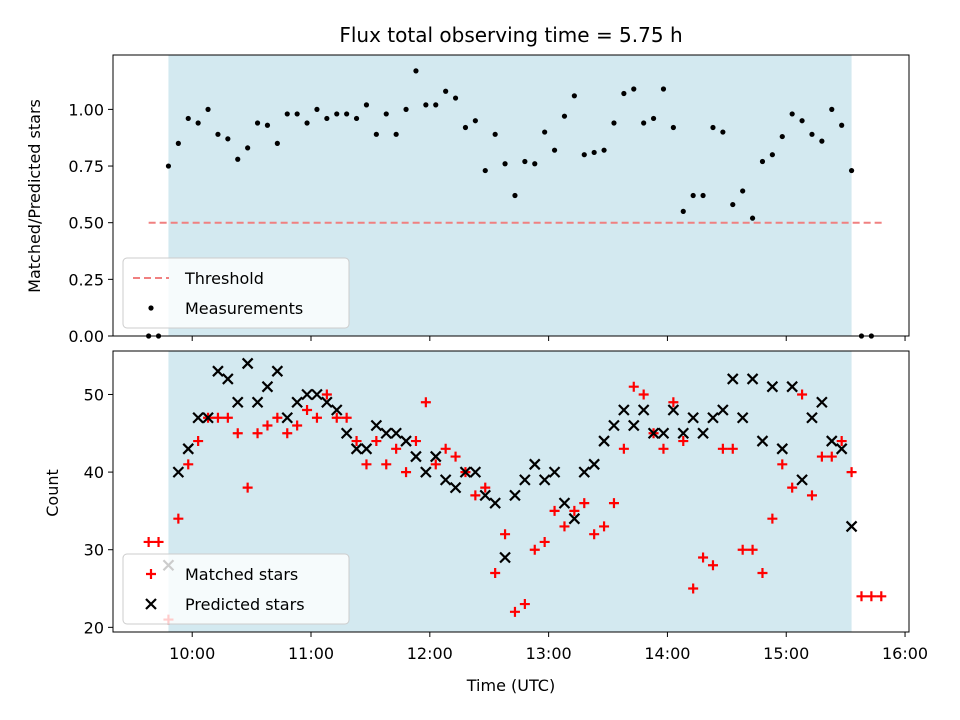 The image size is (960, 720). What do you see at coordinates (510, 685) in the screenshot?
I see `time-axis-title: Time (UTC)` at bounding box center [510, 685].